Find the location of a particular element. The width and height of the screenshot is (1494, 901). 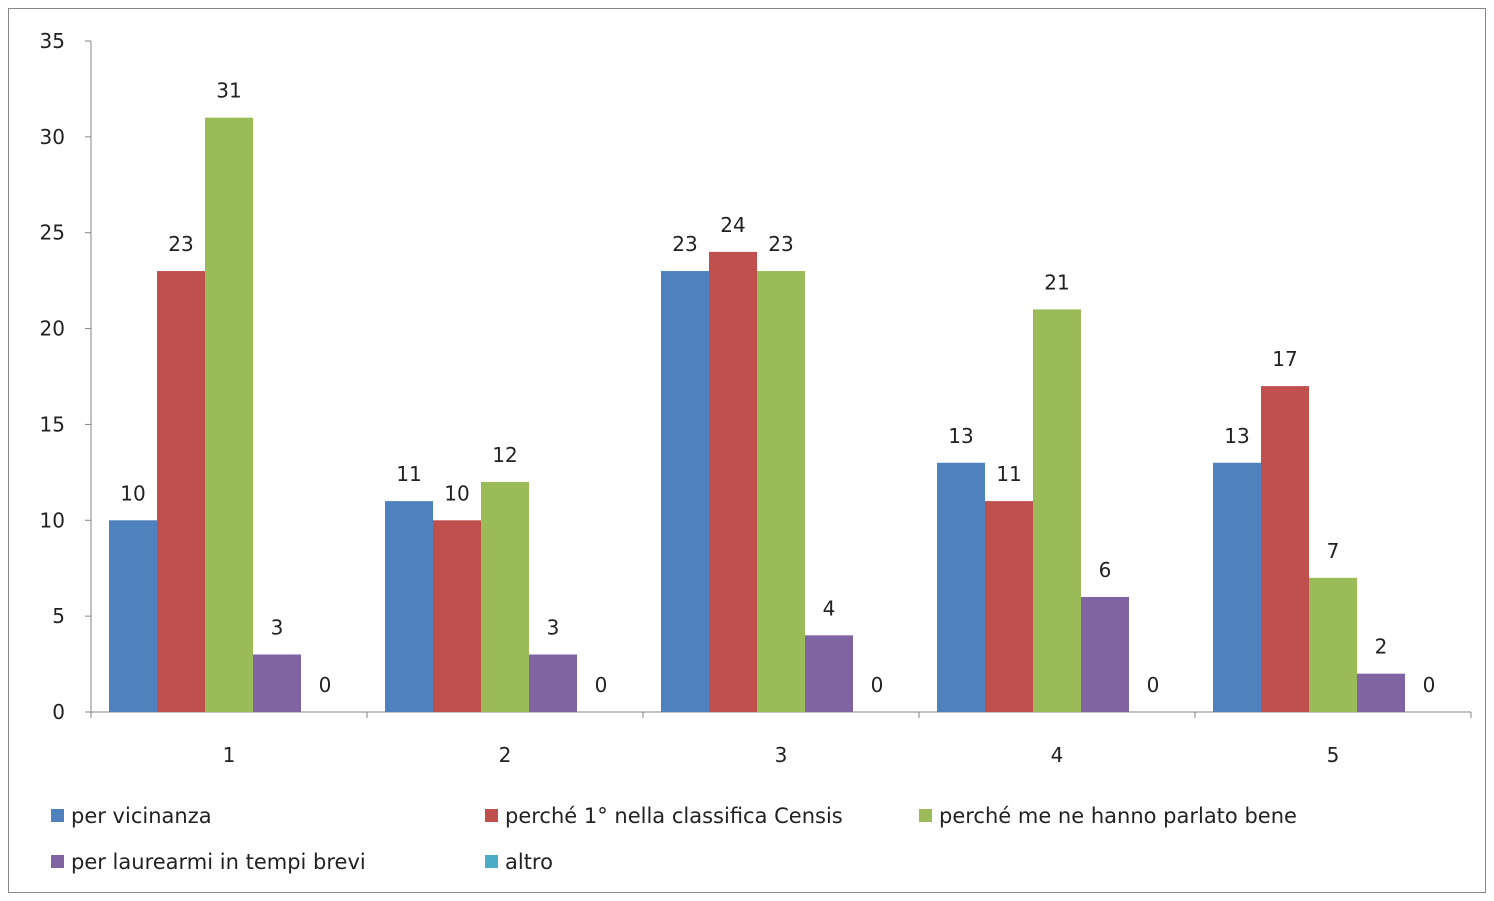

y-tick-label: 20 is located at coordinates (52, 329).